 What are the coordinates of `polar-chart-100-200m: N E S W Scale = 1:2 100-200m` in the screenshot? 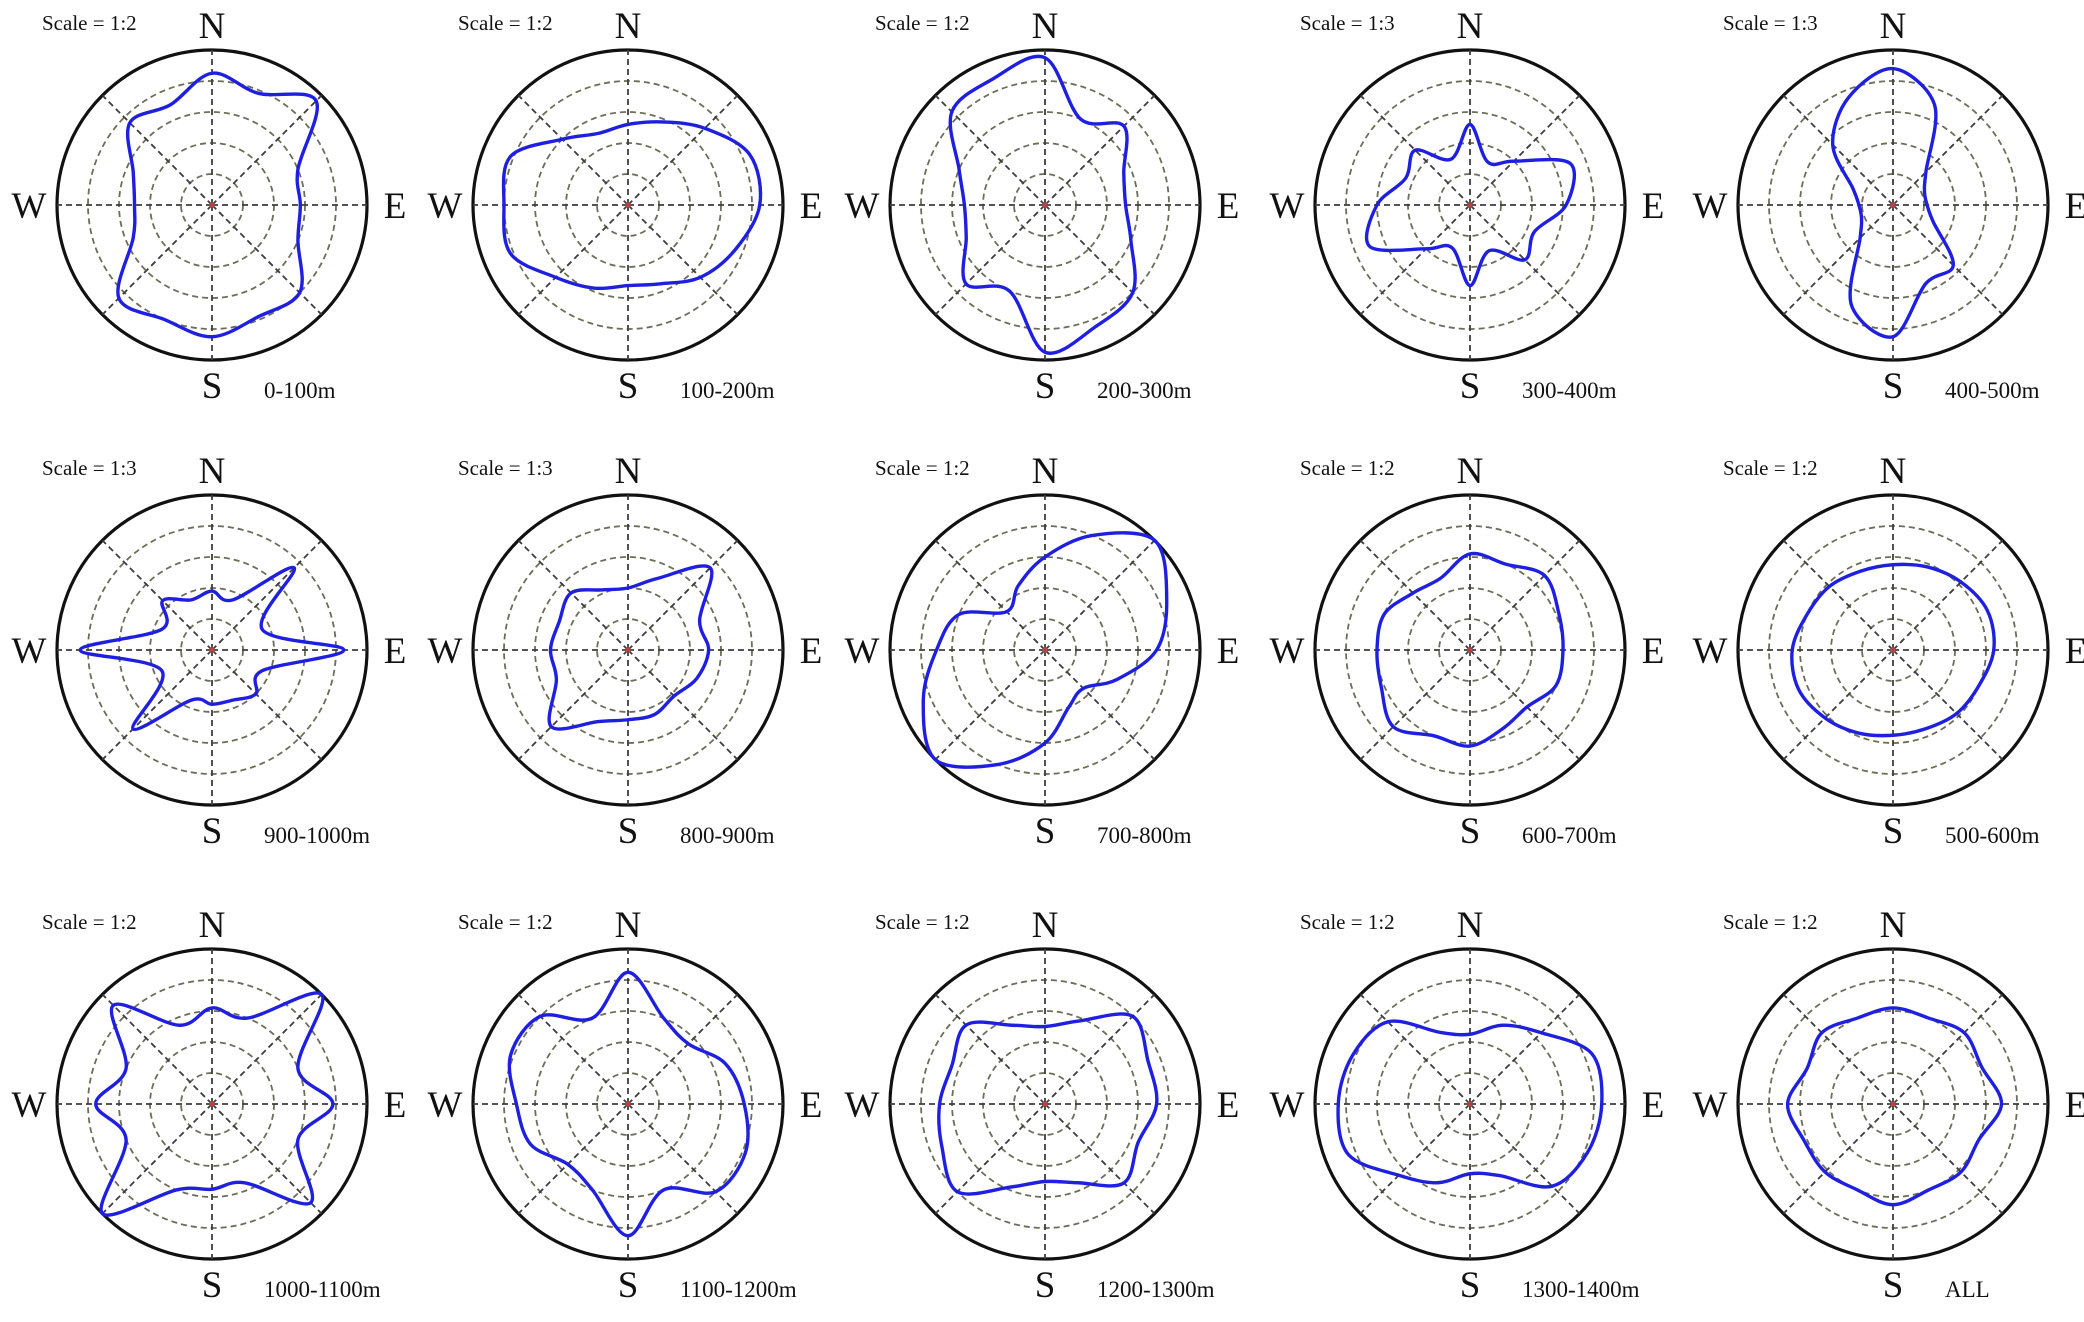 It's located at (625, 206).